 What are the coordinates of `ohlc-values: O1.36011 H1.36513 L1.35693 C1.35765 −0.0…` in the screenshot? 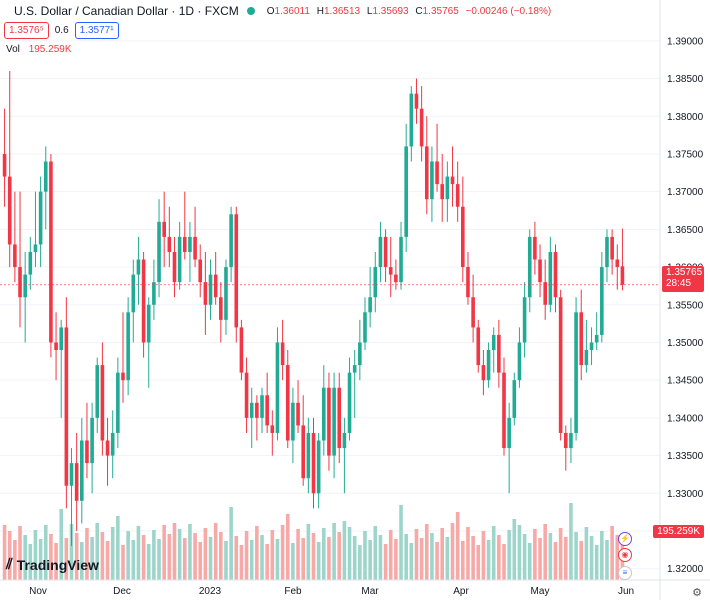 It's located at (409, 11).